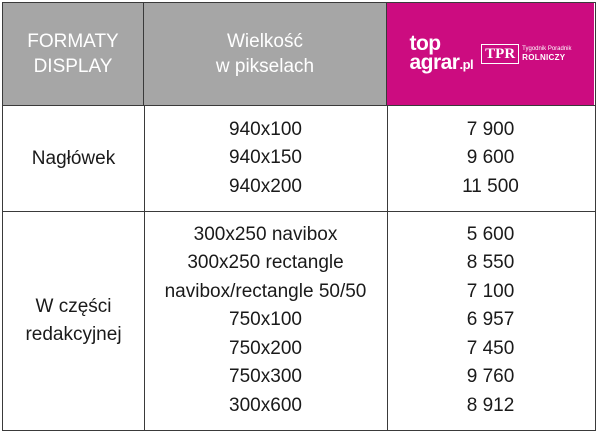  What do you see at coordinates (490, 291) in the screenshot?
I see `value-item: 7 100` at bounding box center [490, 291].